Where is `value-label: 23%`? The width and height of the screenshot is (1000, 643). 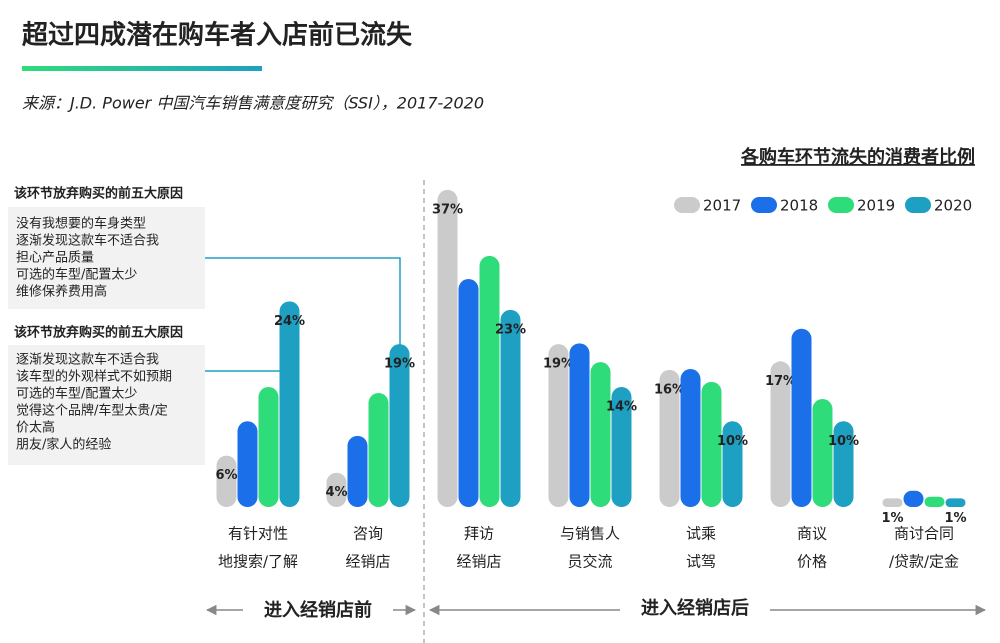 value-label: 23% is located at coordinates (510, 329).